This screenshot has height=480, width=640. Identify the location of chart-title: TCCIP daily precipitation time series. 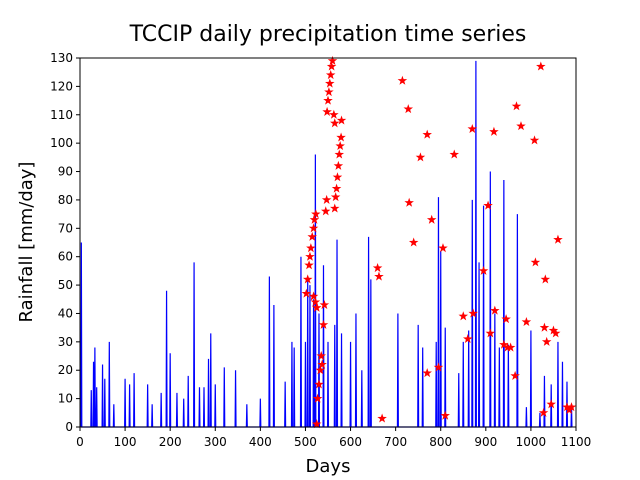
(328, 34).